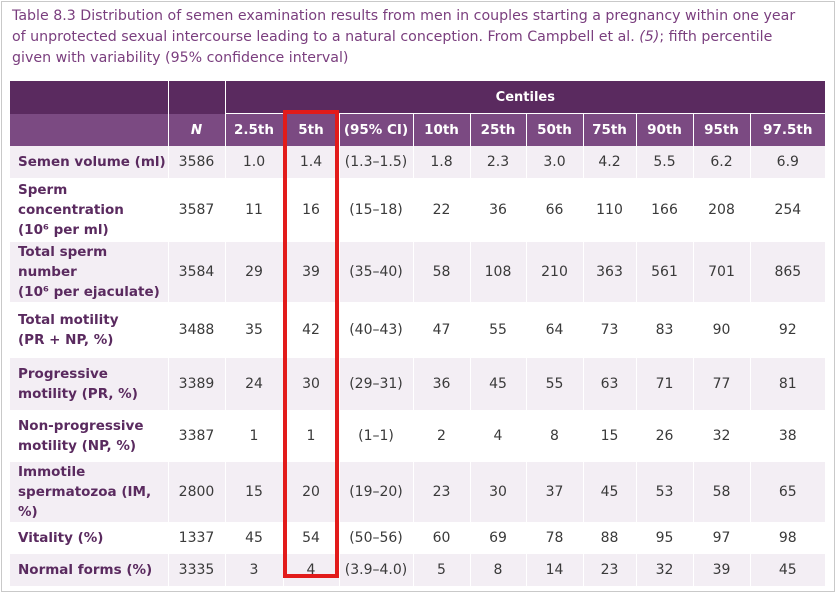 Image resolution: width=838 pixels, height=595 pixels. What do you see at coordinates (787, 272) in the screenshot?
I see `table-cell: 865` at bounding box center [787, 272].